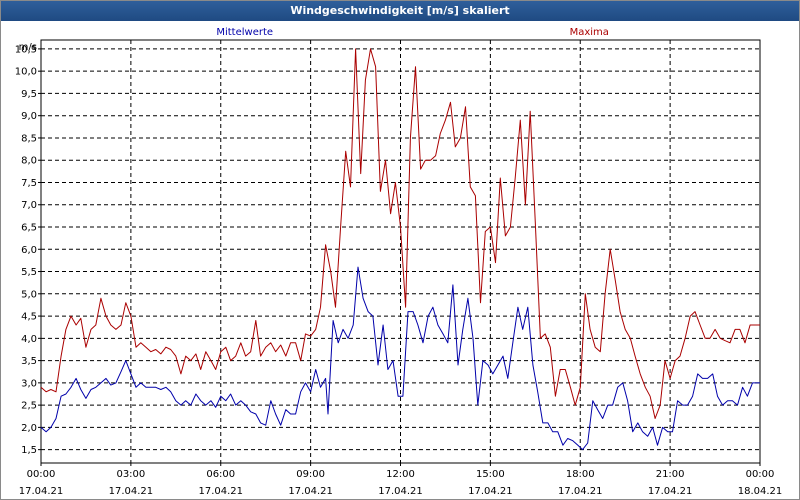  I want to click on y-tick-label: 4,5, so click(29, 317).